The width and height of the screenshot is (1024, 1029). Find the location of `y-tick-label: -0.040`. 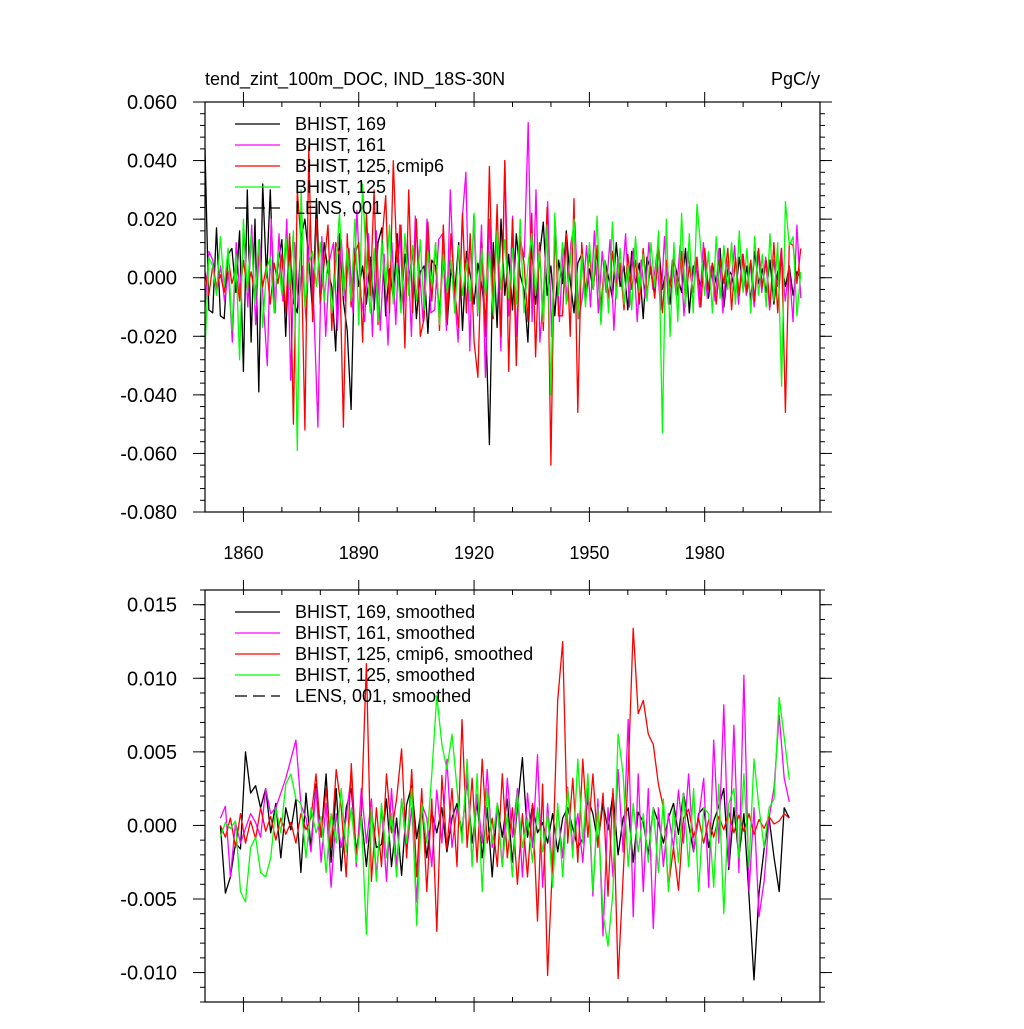

y-tick-label: -0.040 is located at coordinates (148, 396).